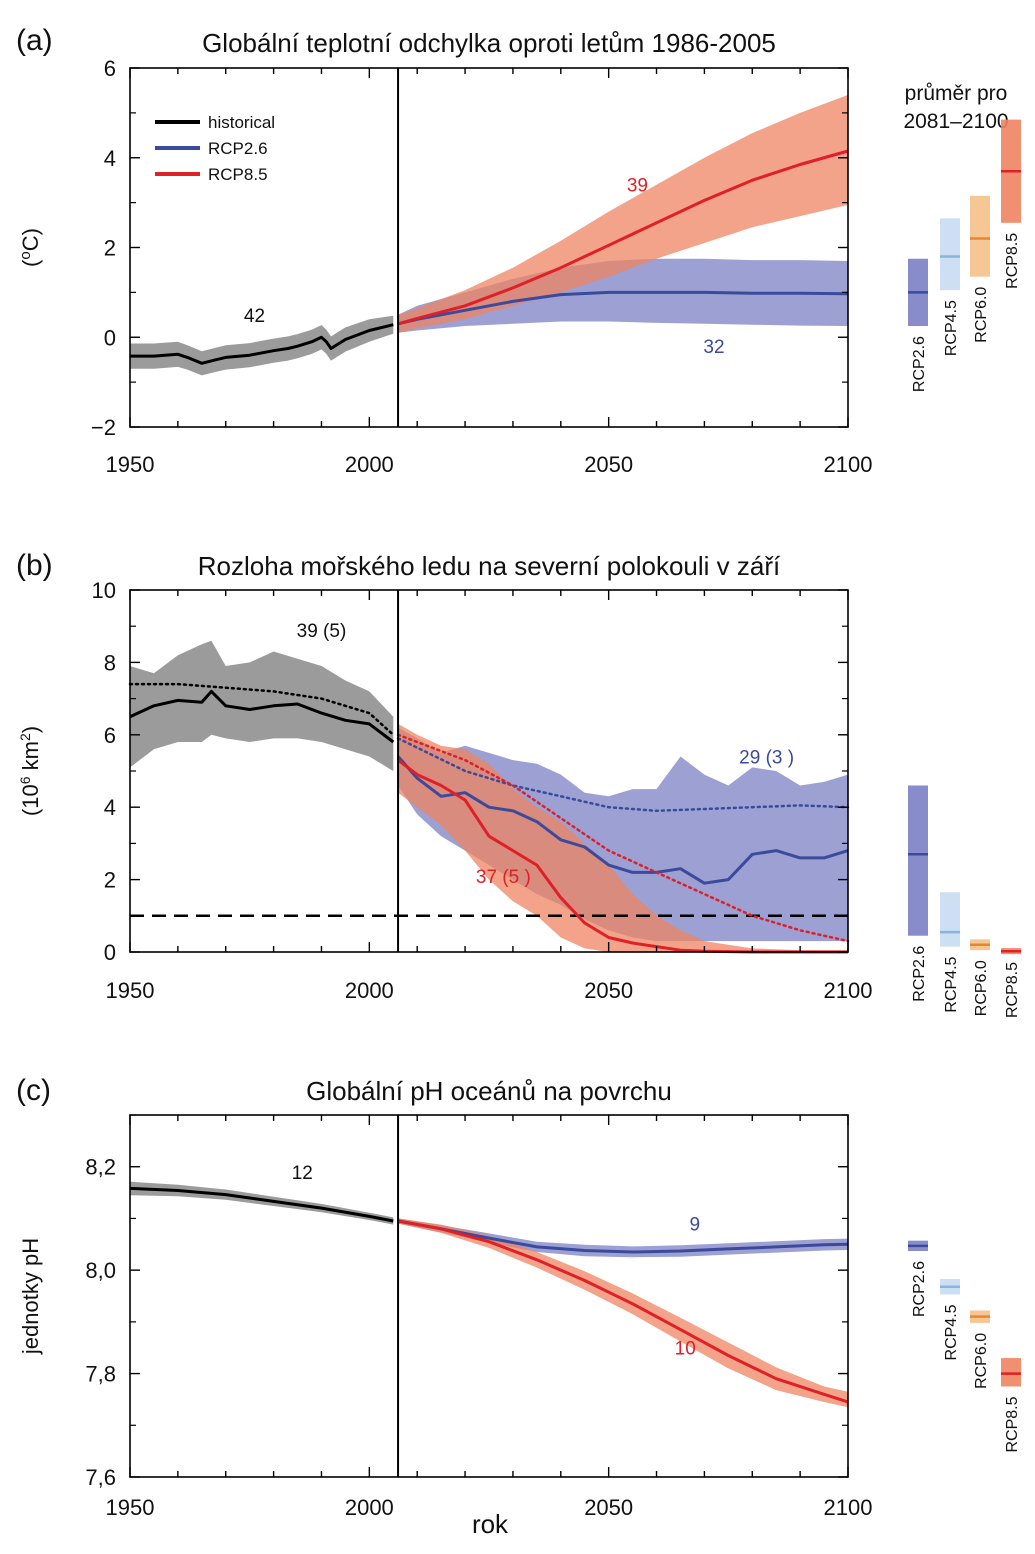 The image size is (1035, 1554). I want to click on model-count-label: 42, so click(254, 316).